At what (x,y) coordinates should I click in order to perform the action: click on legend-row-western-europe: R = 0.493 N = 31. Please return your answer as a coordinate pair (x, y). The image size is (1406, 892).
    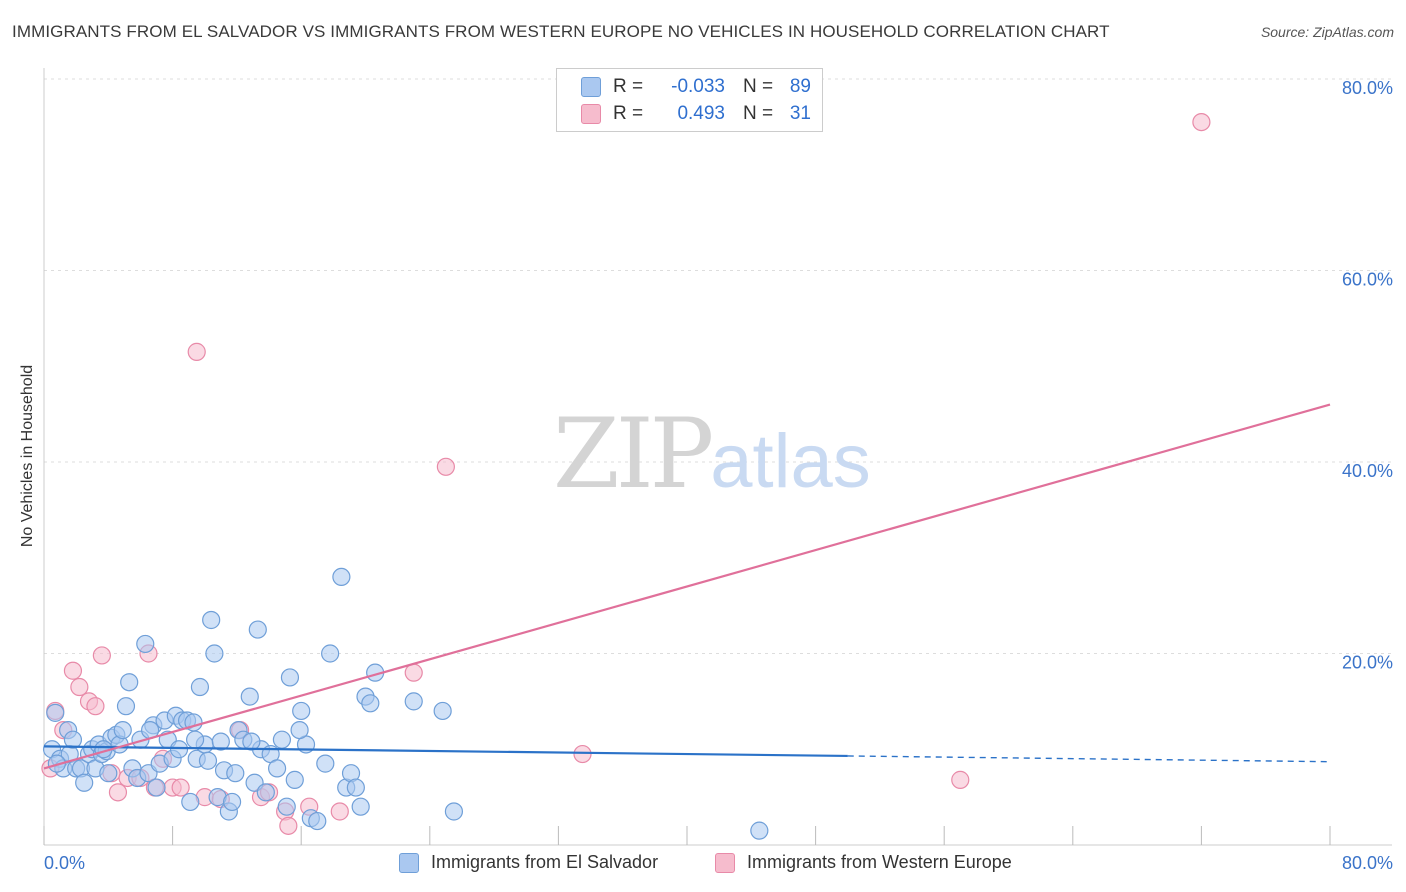
    Looking at the image, I should click on (696, 114).